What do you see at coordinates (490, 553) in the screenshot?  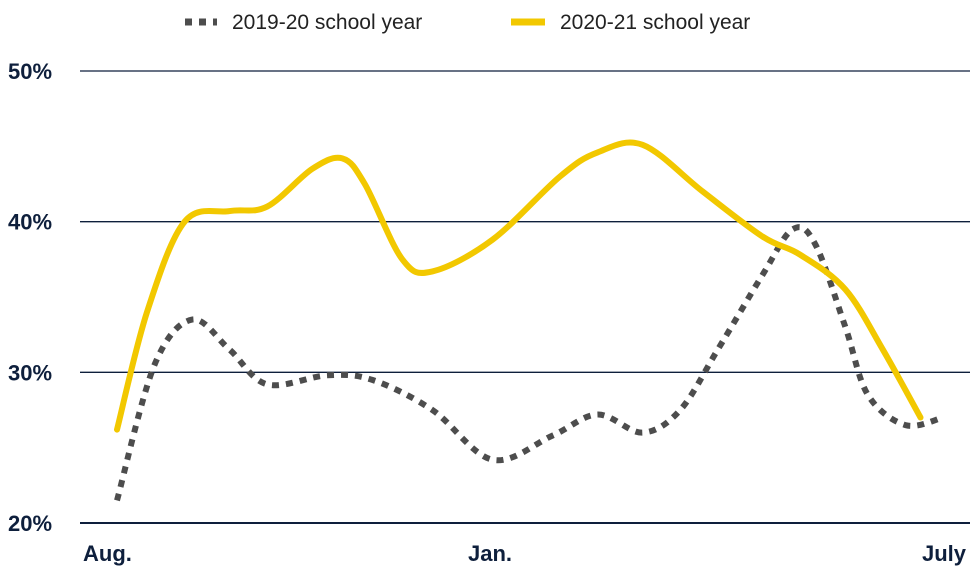 I see `x-tick-label: Jan.` at bounding box center [490, 553].